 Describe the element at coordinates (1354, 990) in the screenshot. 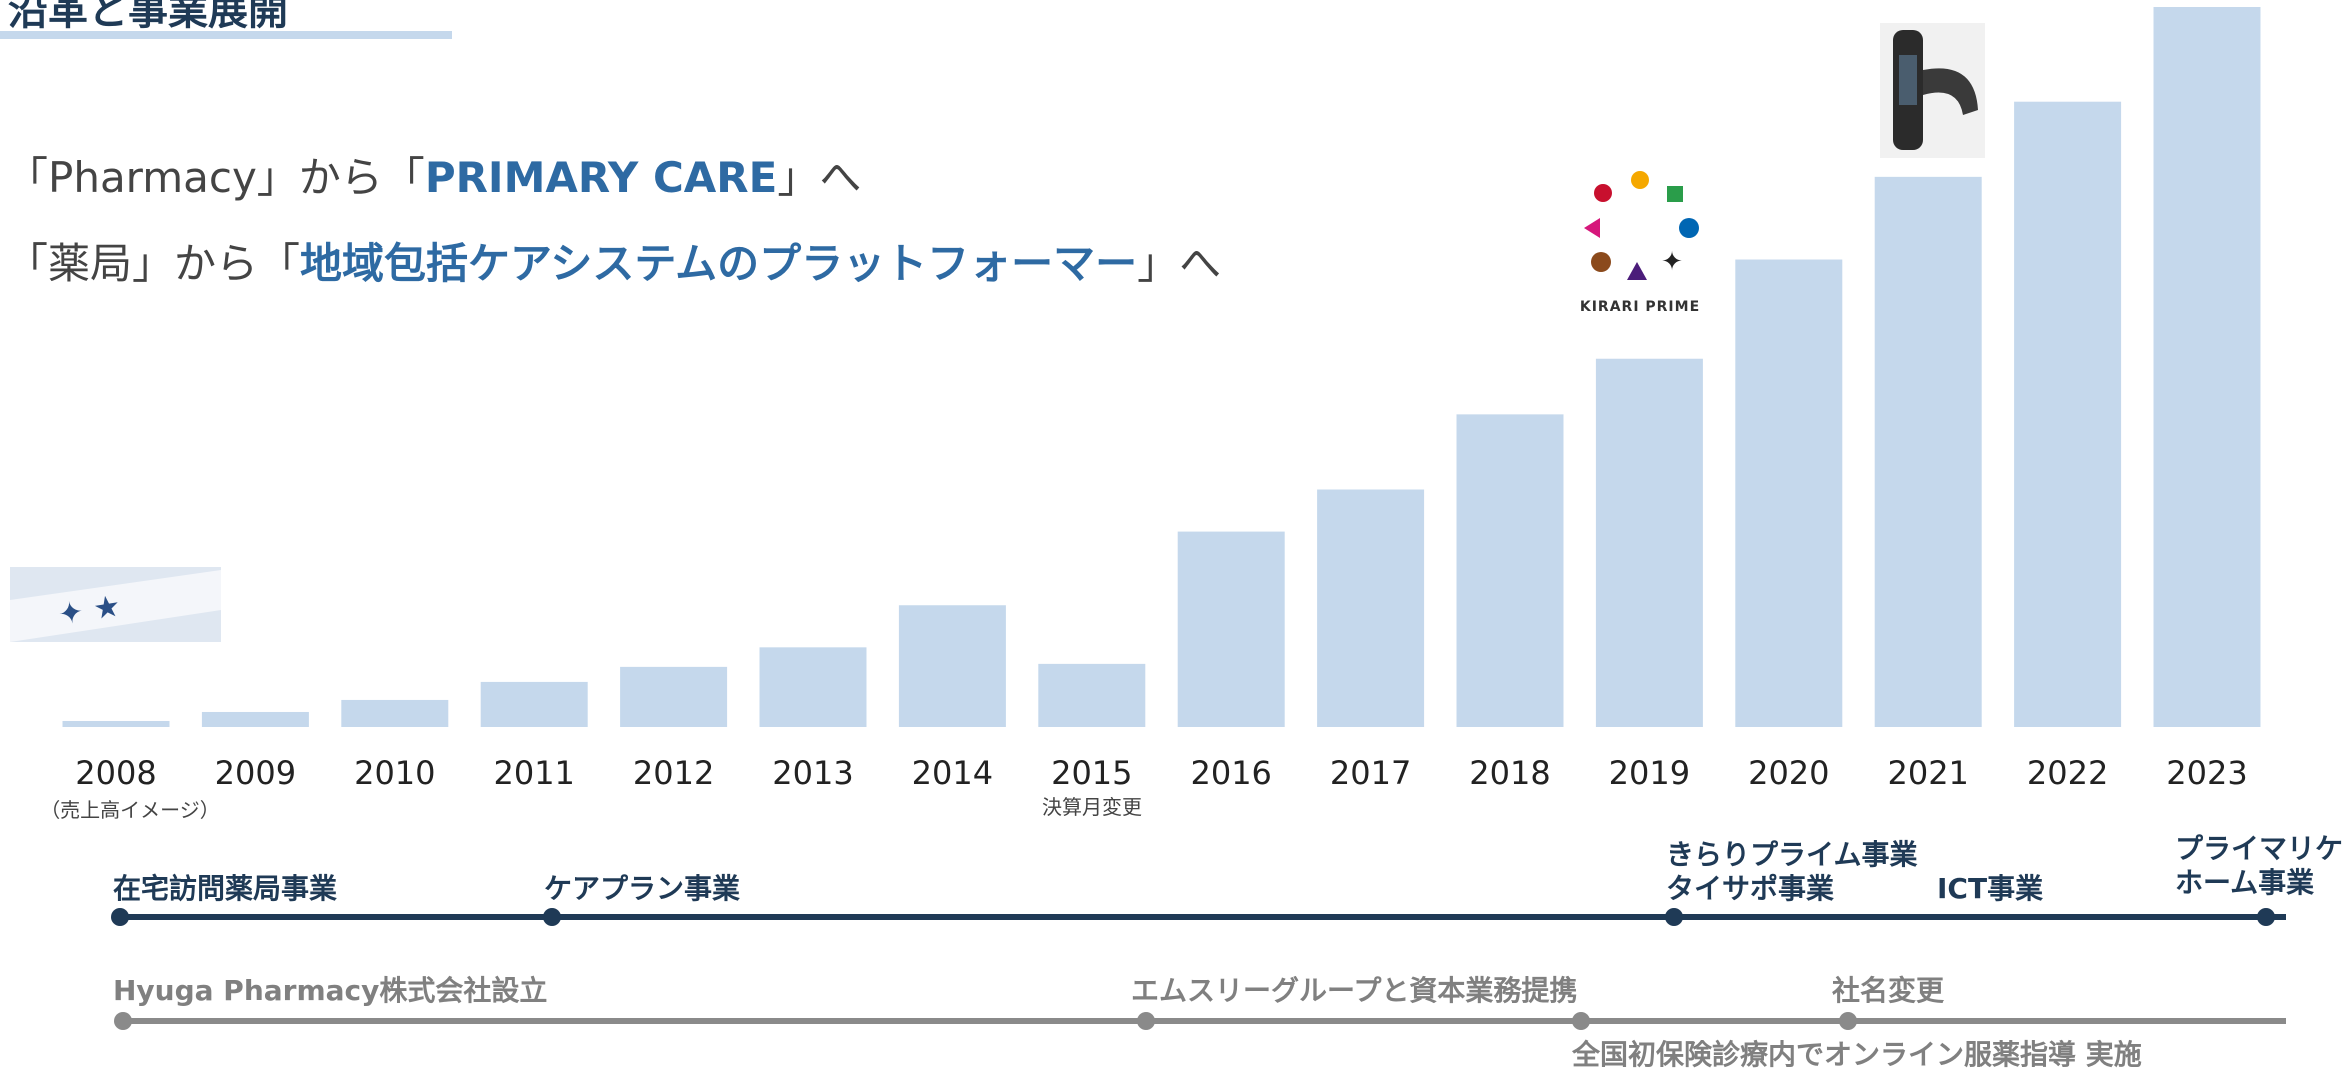

I see `timeline-event: エムスリーグループと資本業務提携` at that location.